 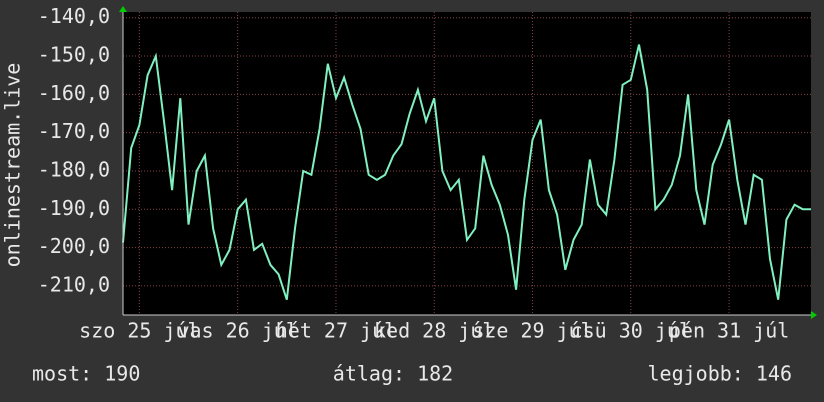 I want to click on x-tick-label: pén 31 júl, so click(x=729, y=331).